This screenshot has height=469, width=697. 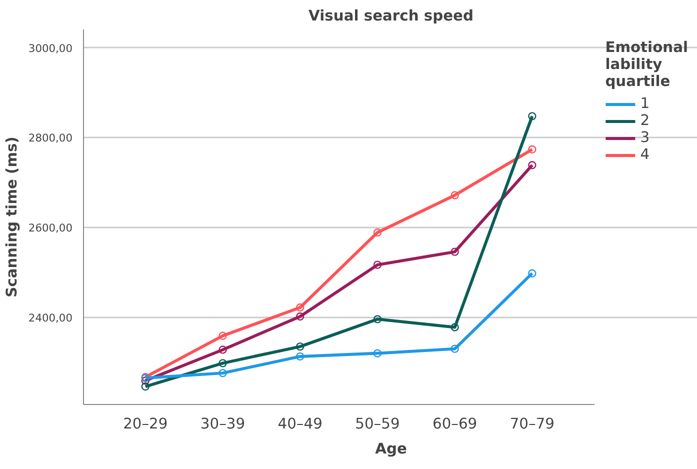 What do you see at coordinates (11, 217) in the screenshot?
I see `y-axis-title: Scanning time (ms)` at bounding box center [11, 217].